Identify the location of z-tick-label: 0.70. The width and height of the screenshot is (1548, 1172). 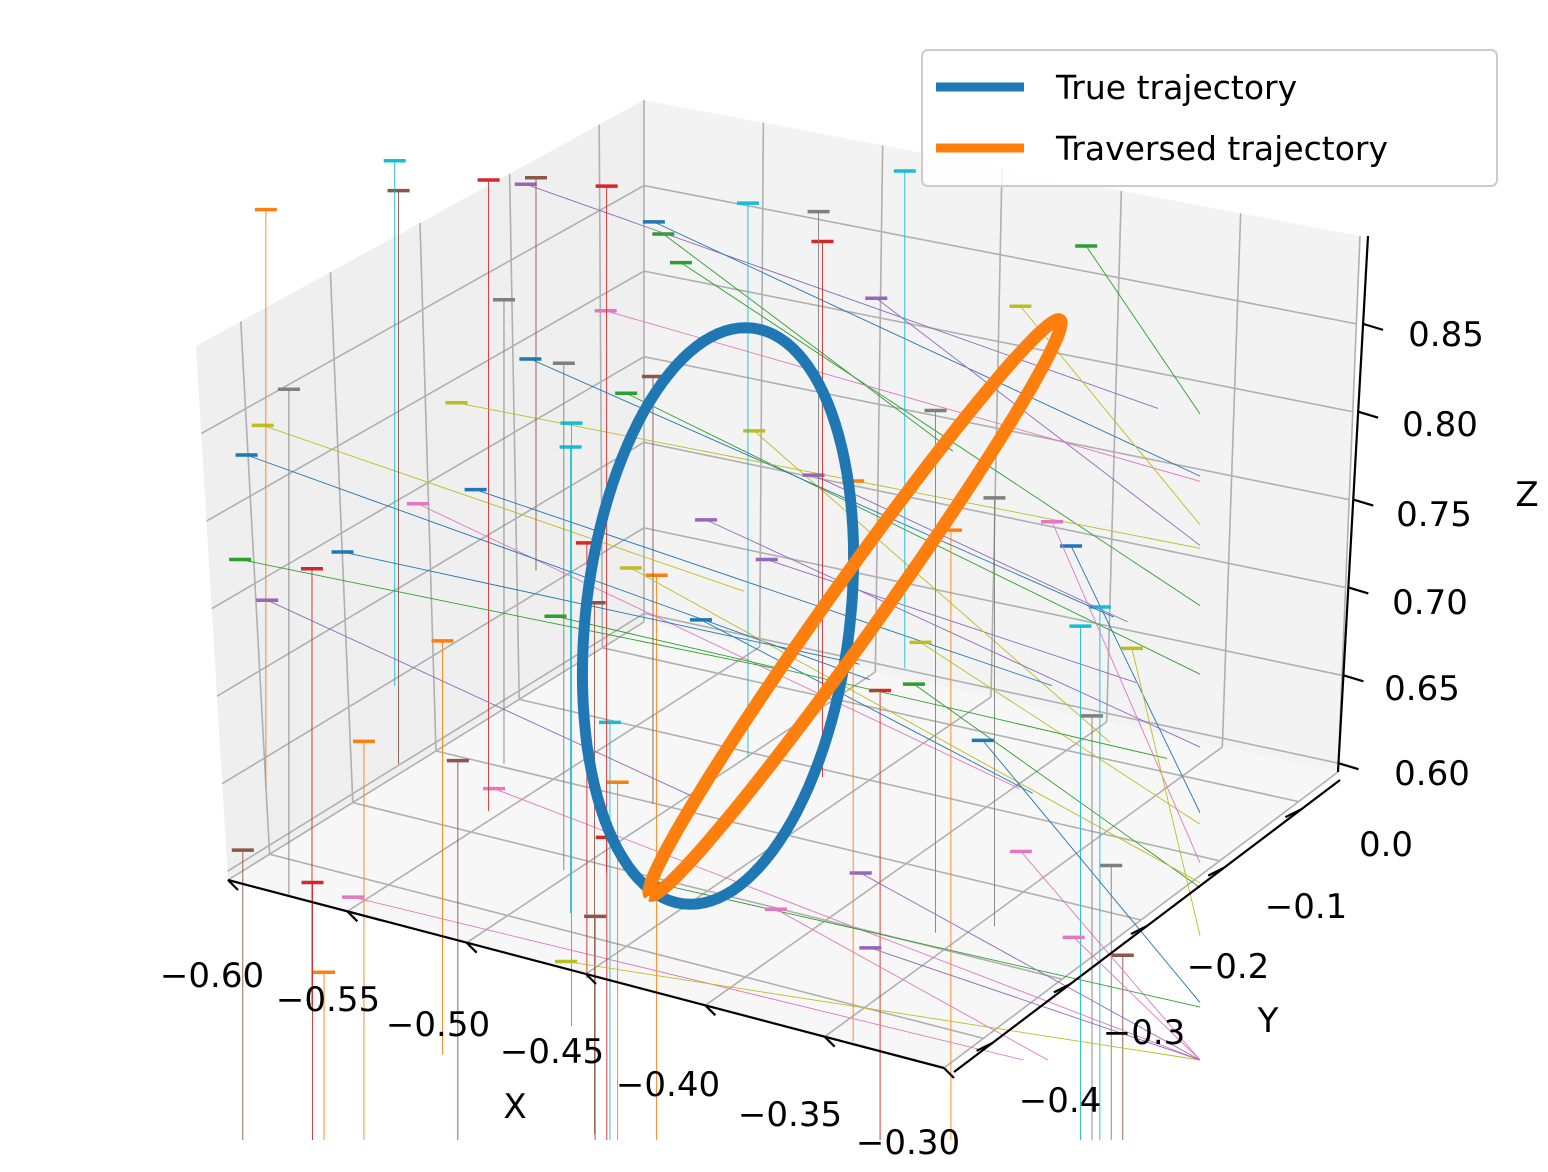
(1430, 603).